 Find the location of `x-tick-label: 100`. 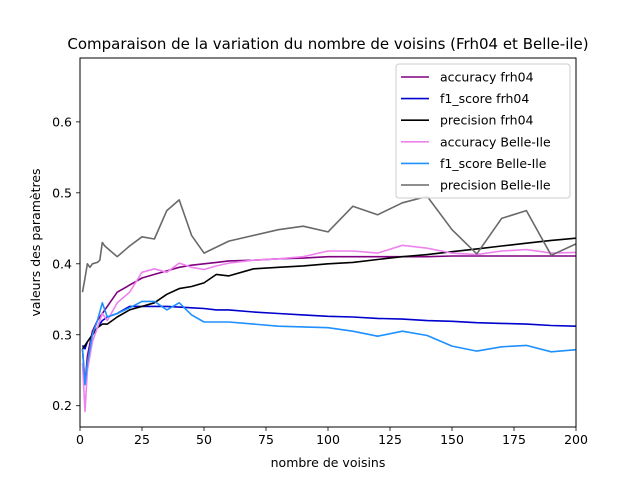

x-tick-label: 100 is located at coordinates (328, 439).